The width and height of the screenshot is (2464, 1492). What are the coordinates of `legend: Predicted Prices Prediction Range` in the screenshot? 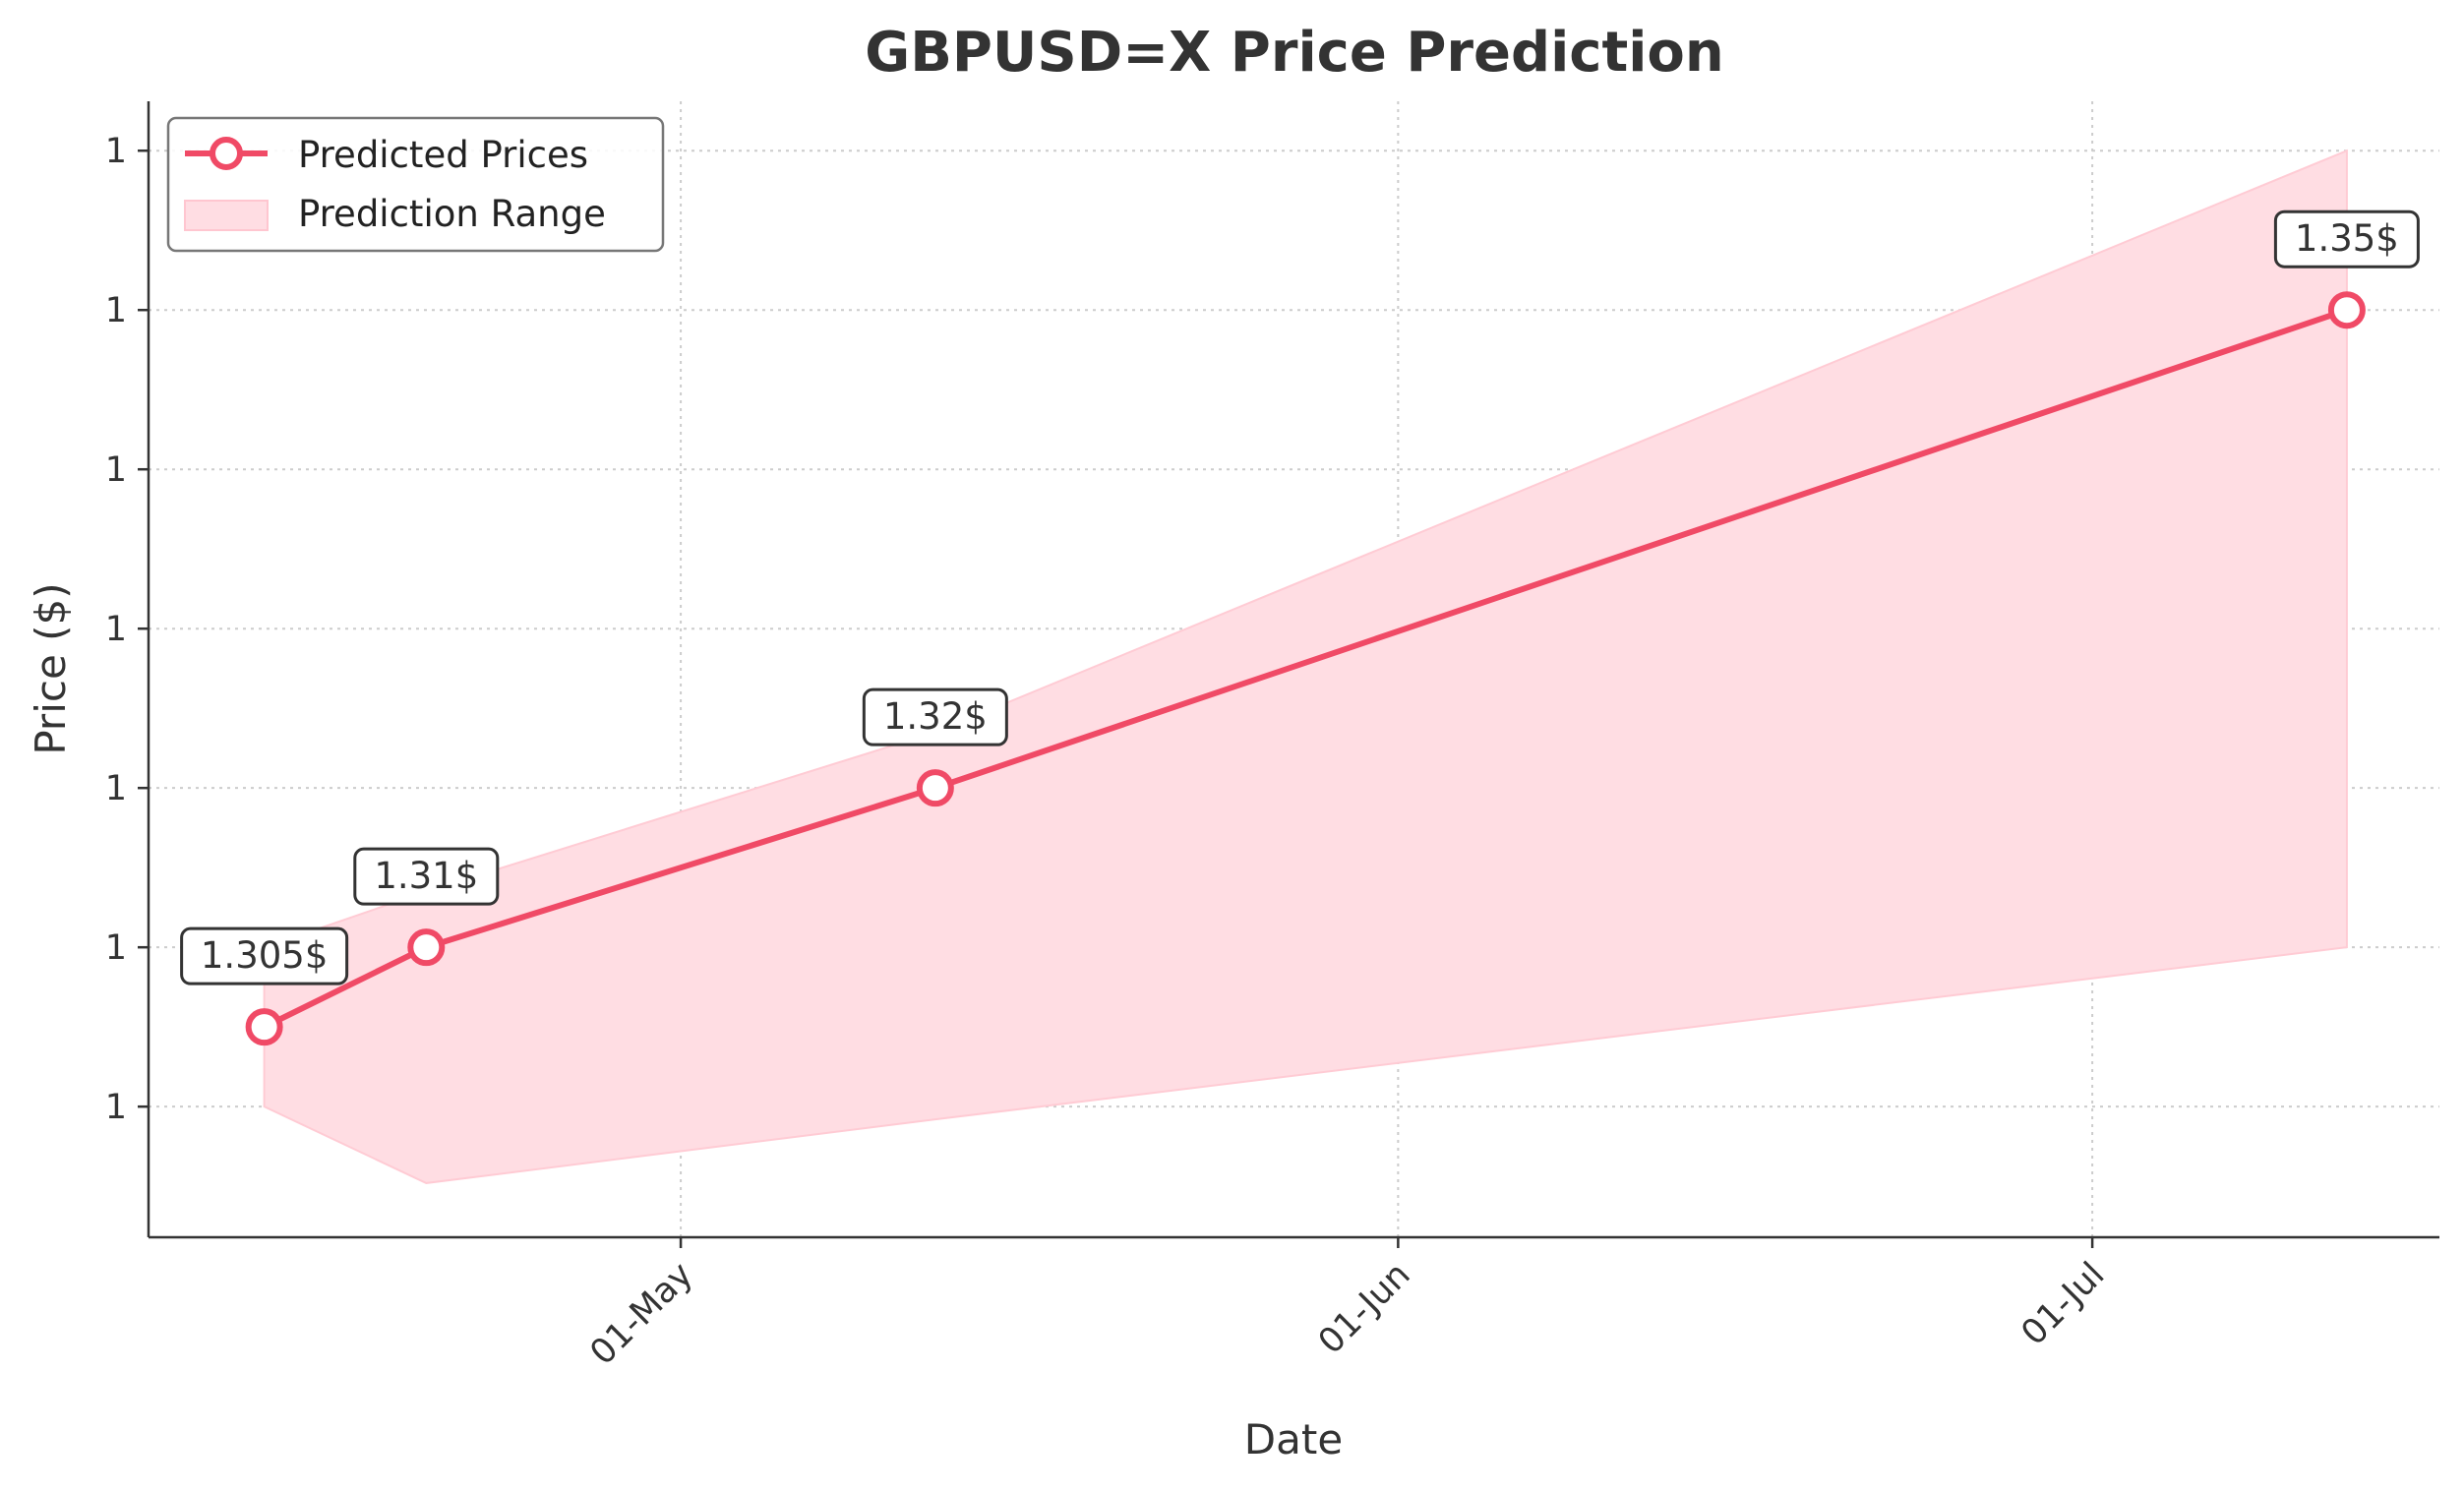 It's located at (416, 185).